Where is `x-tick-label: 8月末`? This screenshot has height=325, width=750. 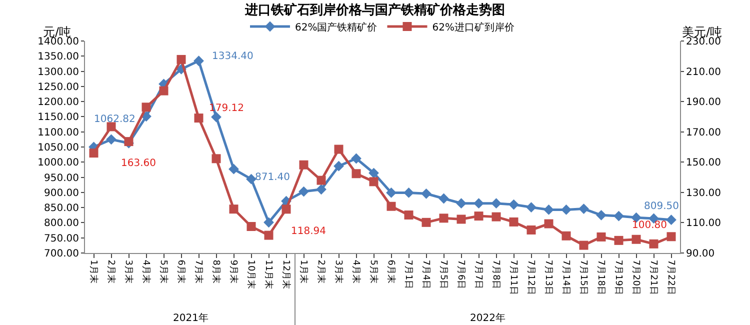
x-tick-label: 8月末 is located at coordinates (216, 272).